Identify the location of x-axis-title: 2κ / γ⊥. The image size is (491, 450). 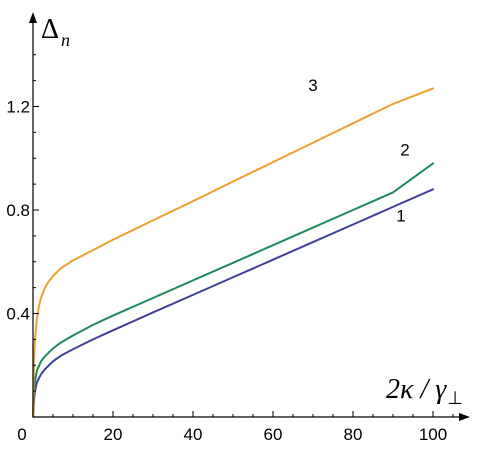
(424, 391).